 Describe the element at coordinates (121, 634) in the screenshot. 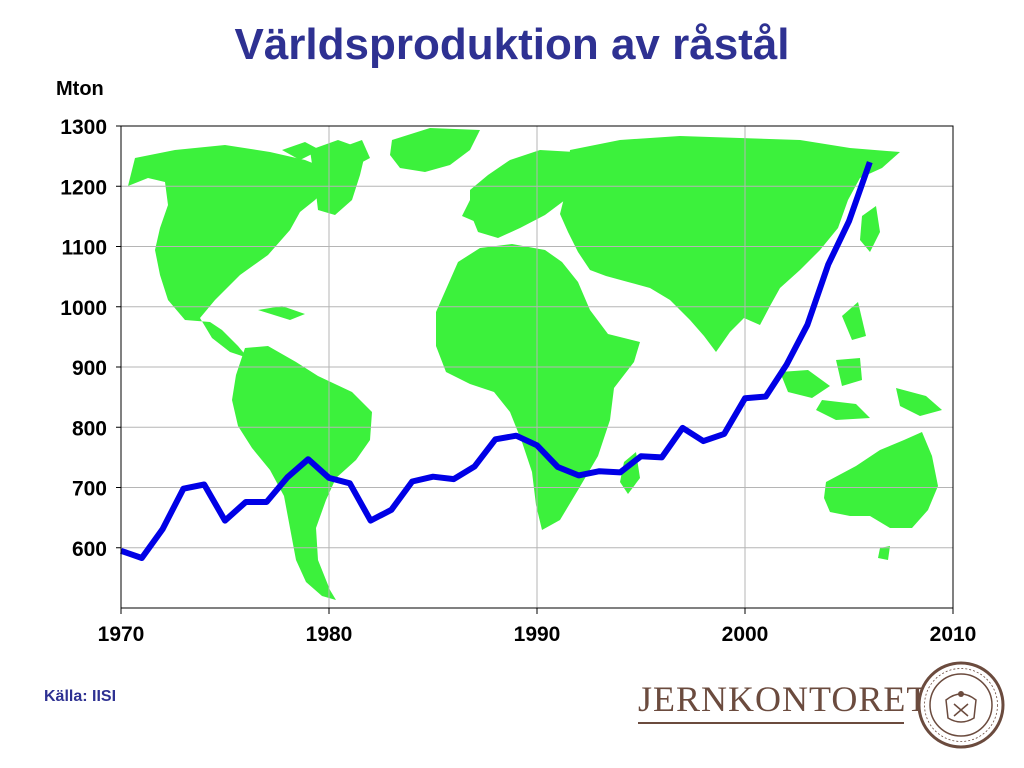

I see `x-tick-label: 1970` at that location.